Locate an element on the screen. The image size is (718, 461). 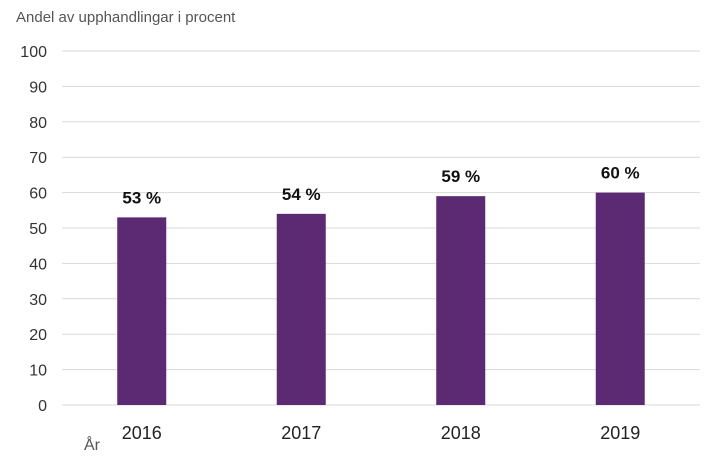
bar-2019 is located at coordinates (620, 298).